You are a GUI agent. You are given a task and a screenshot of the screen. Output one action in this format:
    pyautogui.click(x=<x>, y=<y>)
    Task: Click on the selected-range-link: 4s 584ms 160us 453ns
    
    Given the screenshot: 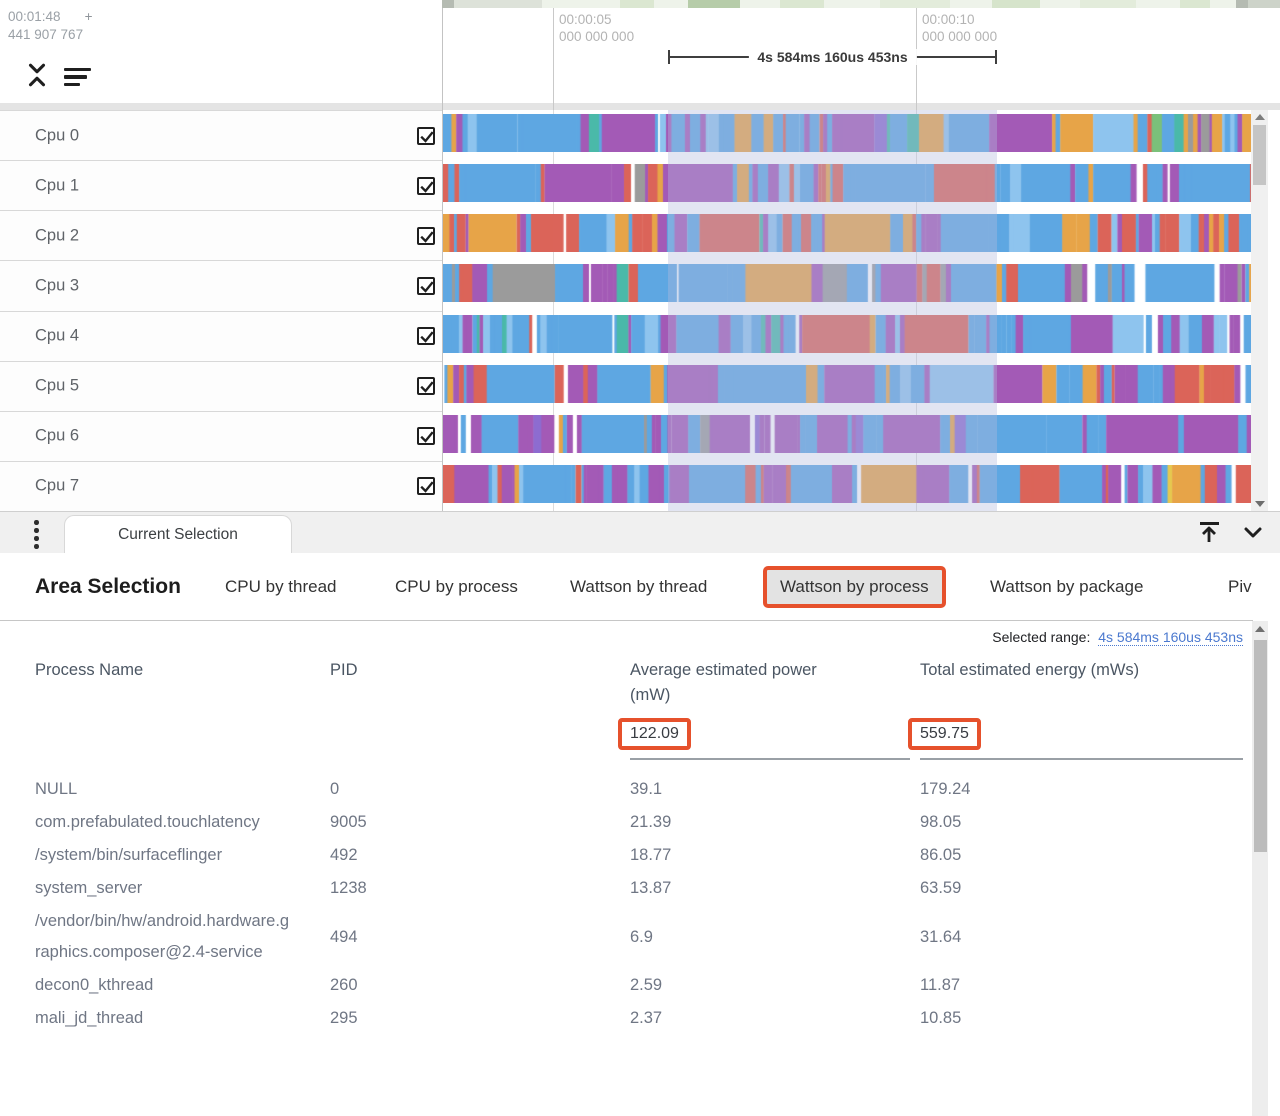 What is the action you would take?
    pyautogui.click(x=1170, y=637)
    